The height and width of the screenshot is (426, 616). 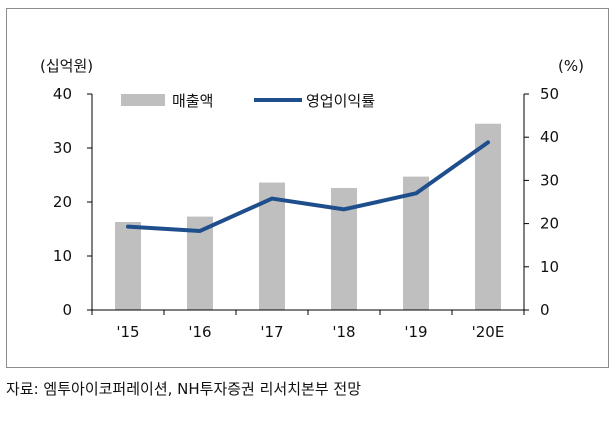 I want to click on x-tick-label: '19, so click(x=415, y=332).